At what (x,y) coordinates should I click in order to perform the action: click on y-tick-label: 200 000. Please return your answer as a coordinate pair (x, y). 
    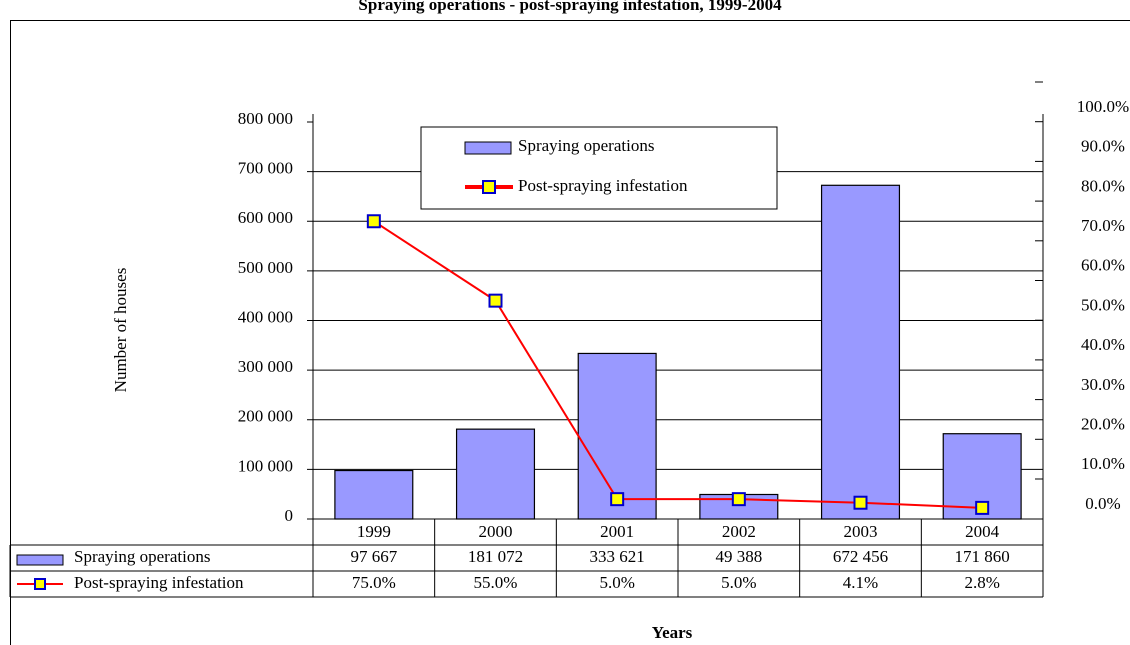
    Looking at the image, I should click on (265, 416).